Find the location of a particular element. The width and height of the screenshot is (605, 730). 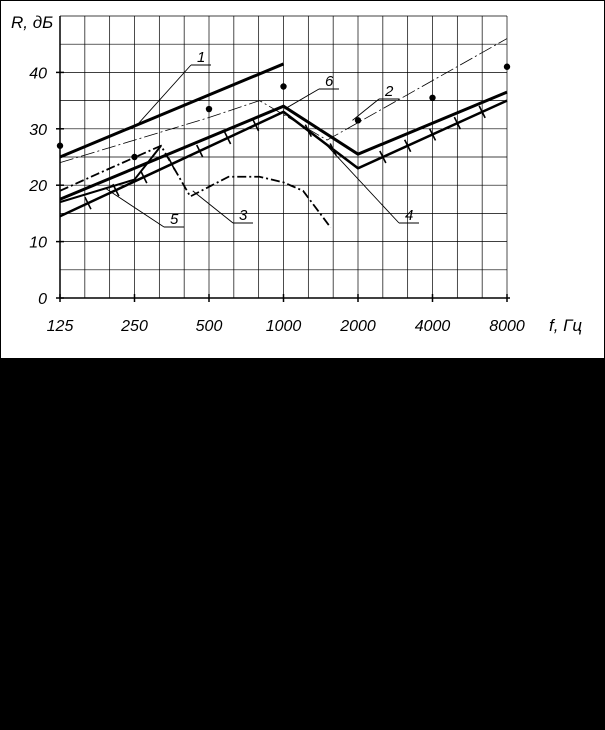

callouts: 1 2 3 4 5 6 is located at coordinates (261, 138).